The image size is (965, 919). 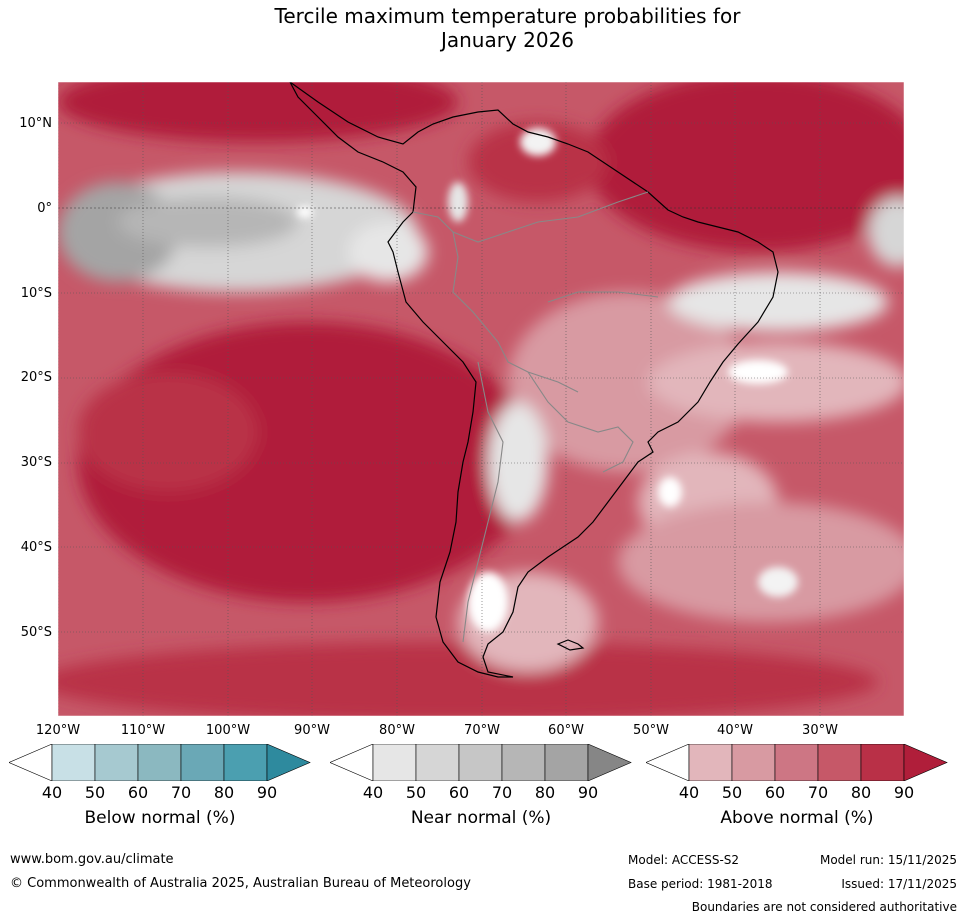 What do you see at coordinates (861, 792) in the screenshot?
I see `cb-above-tick: 80` at bounding box center [861, 792].